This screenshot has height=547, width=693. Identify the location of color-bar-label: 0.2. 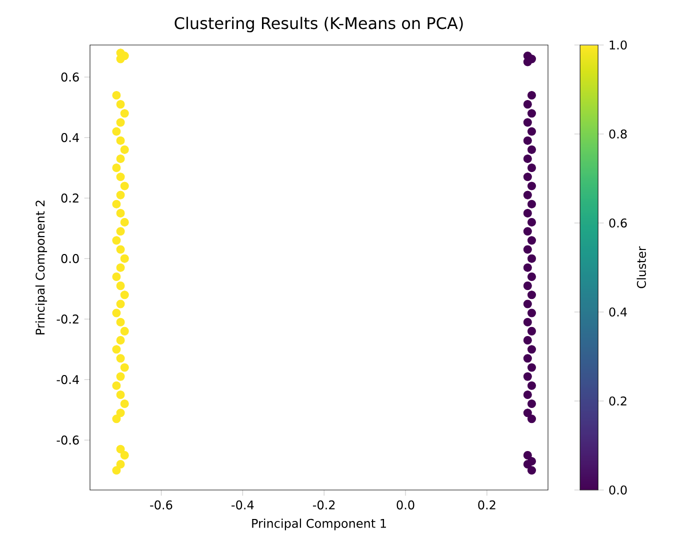
(617, 401).